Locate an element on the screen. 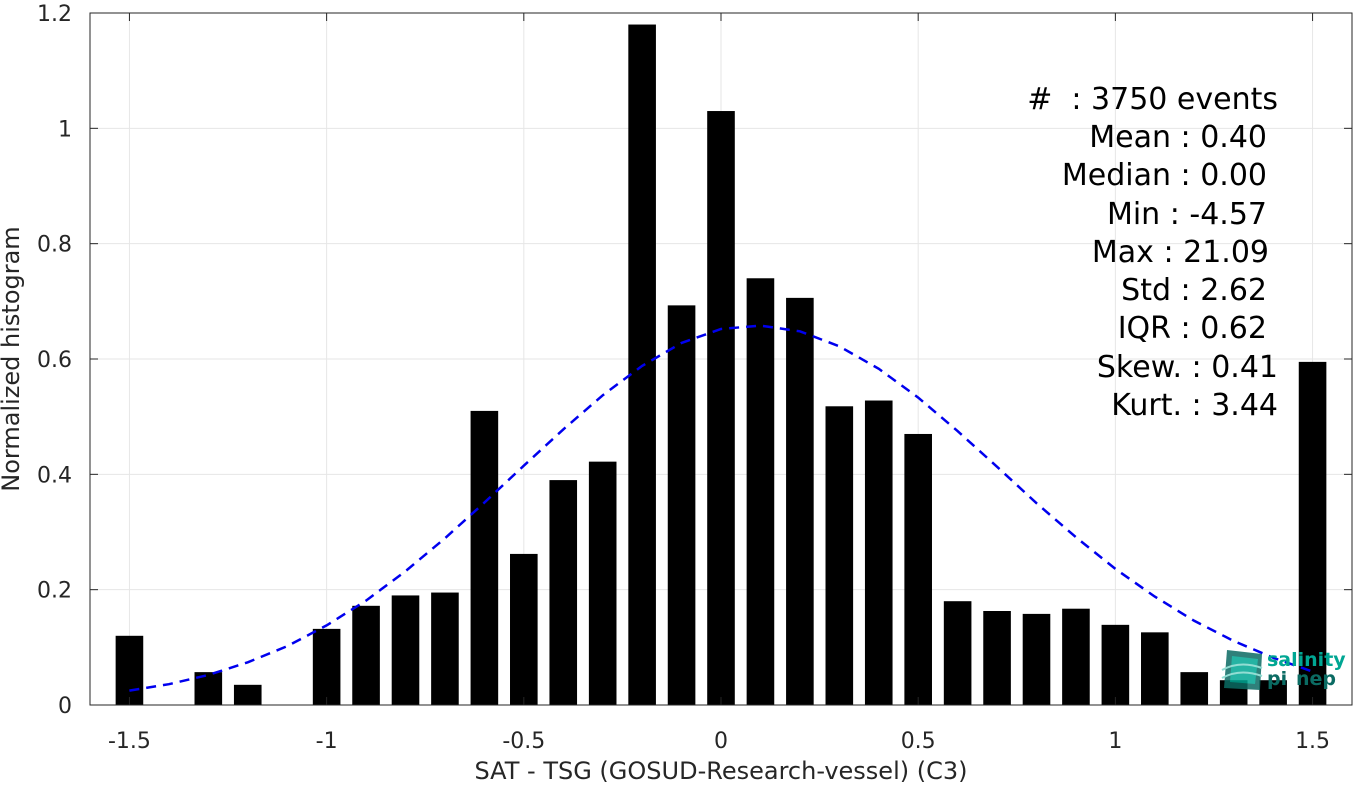 The width and height of the screenshot is (1367, 785). stat-iqr: IQR : 0.62 is located at coordinates (1192, 328).